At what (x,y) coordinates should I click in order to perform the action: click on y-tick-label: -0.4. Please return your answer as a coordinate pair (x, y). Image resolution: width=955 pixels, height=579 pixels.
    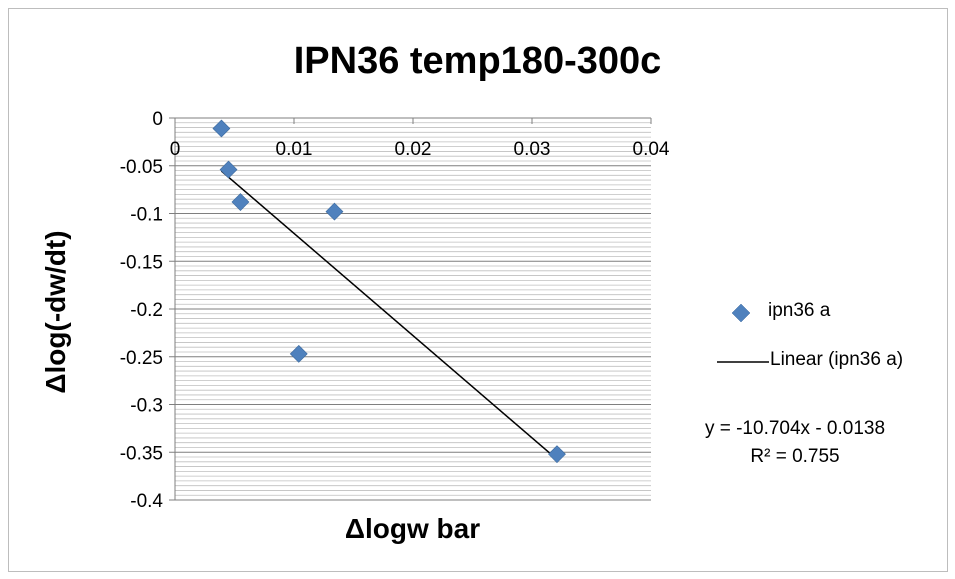
    Looking at the image, I should click on (146, 501).